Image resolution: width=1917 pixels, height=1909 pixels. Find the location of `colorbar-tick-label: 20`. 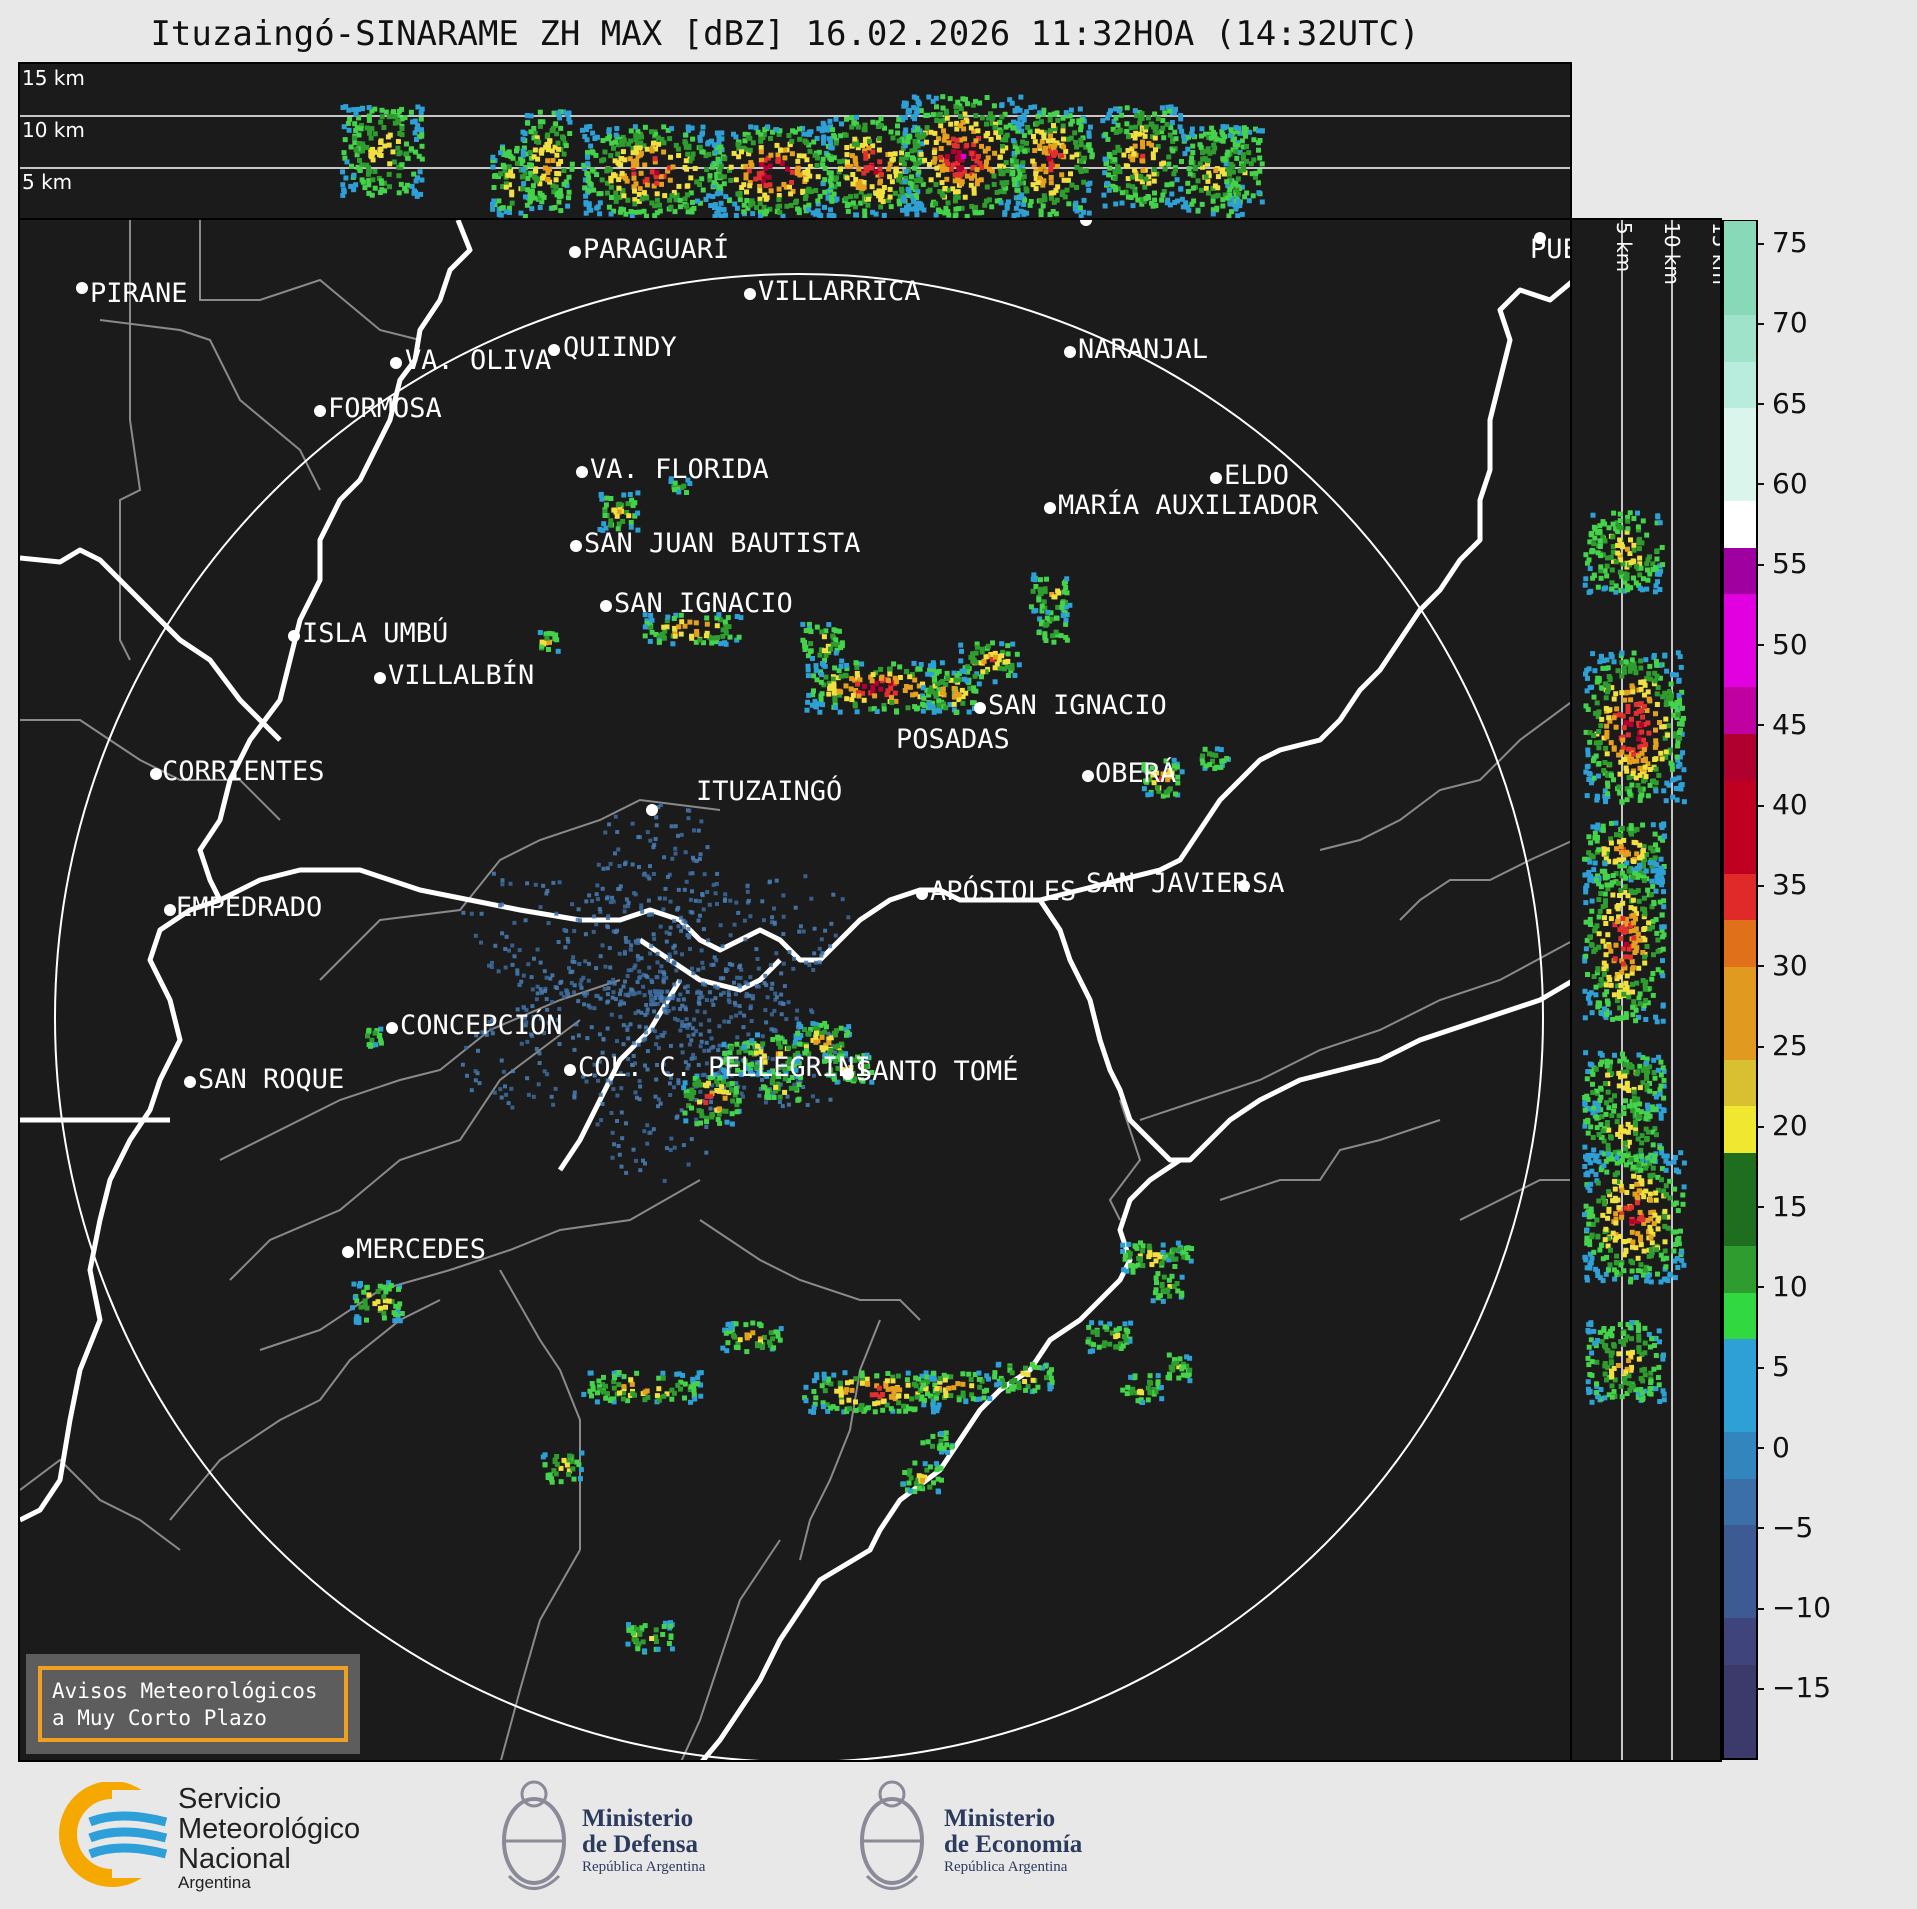

colorbar-tick-label: 20 is located at coordinates (1782, 1125).